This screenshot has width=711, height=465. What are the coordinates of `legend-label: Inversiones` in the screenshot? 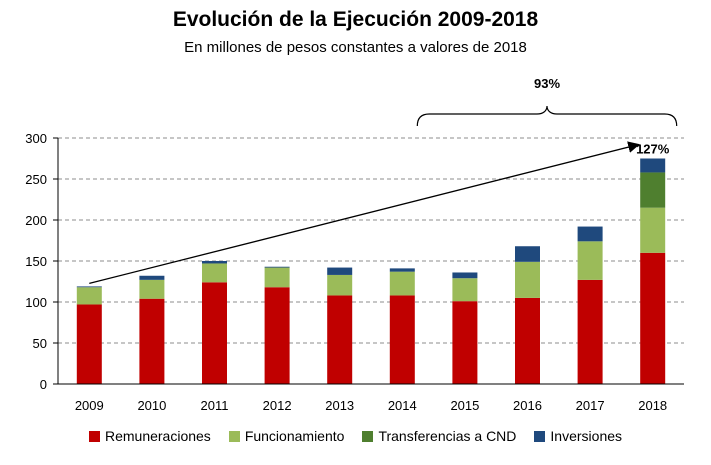 It's located at (586, 436).